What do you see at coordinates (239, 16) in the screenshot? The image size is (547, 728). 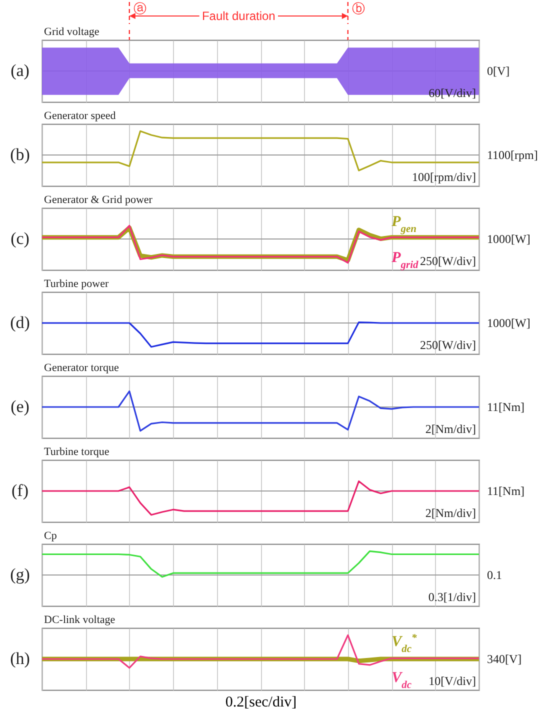 I see `text: Fault duration` at bounding box center [239, 16].